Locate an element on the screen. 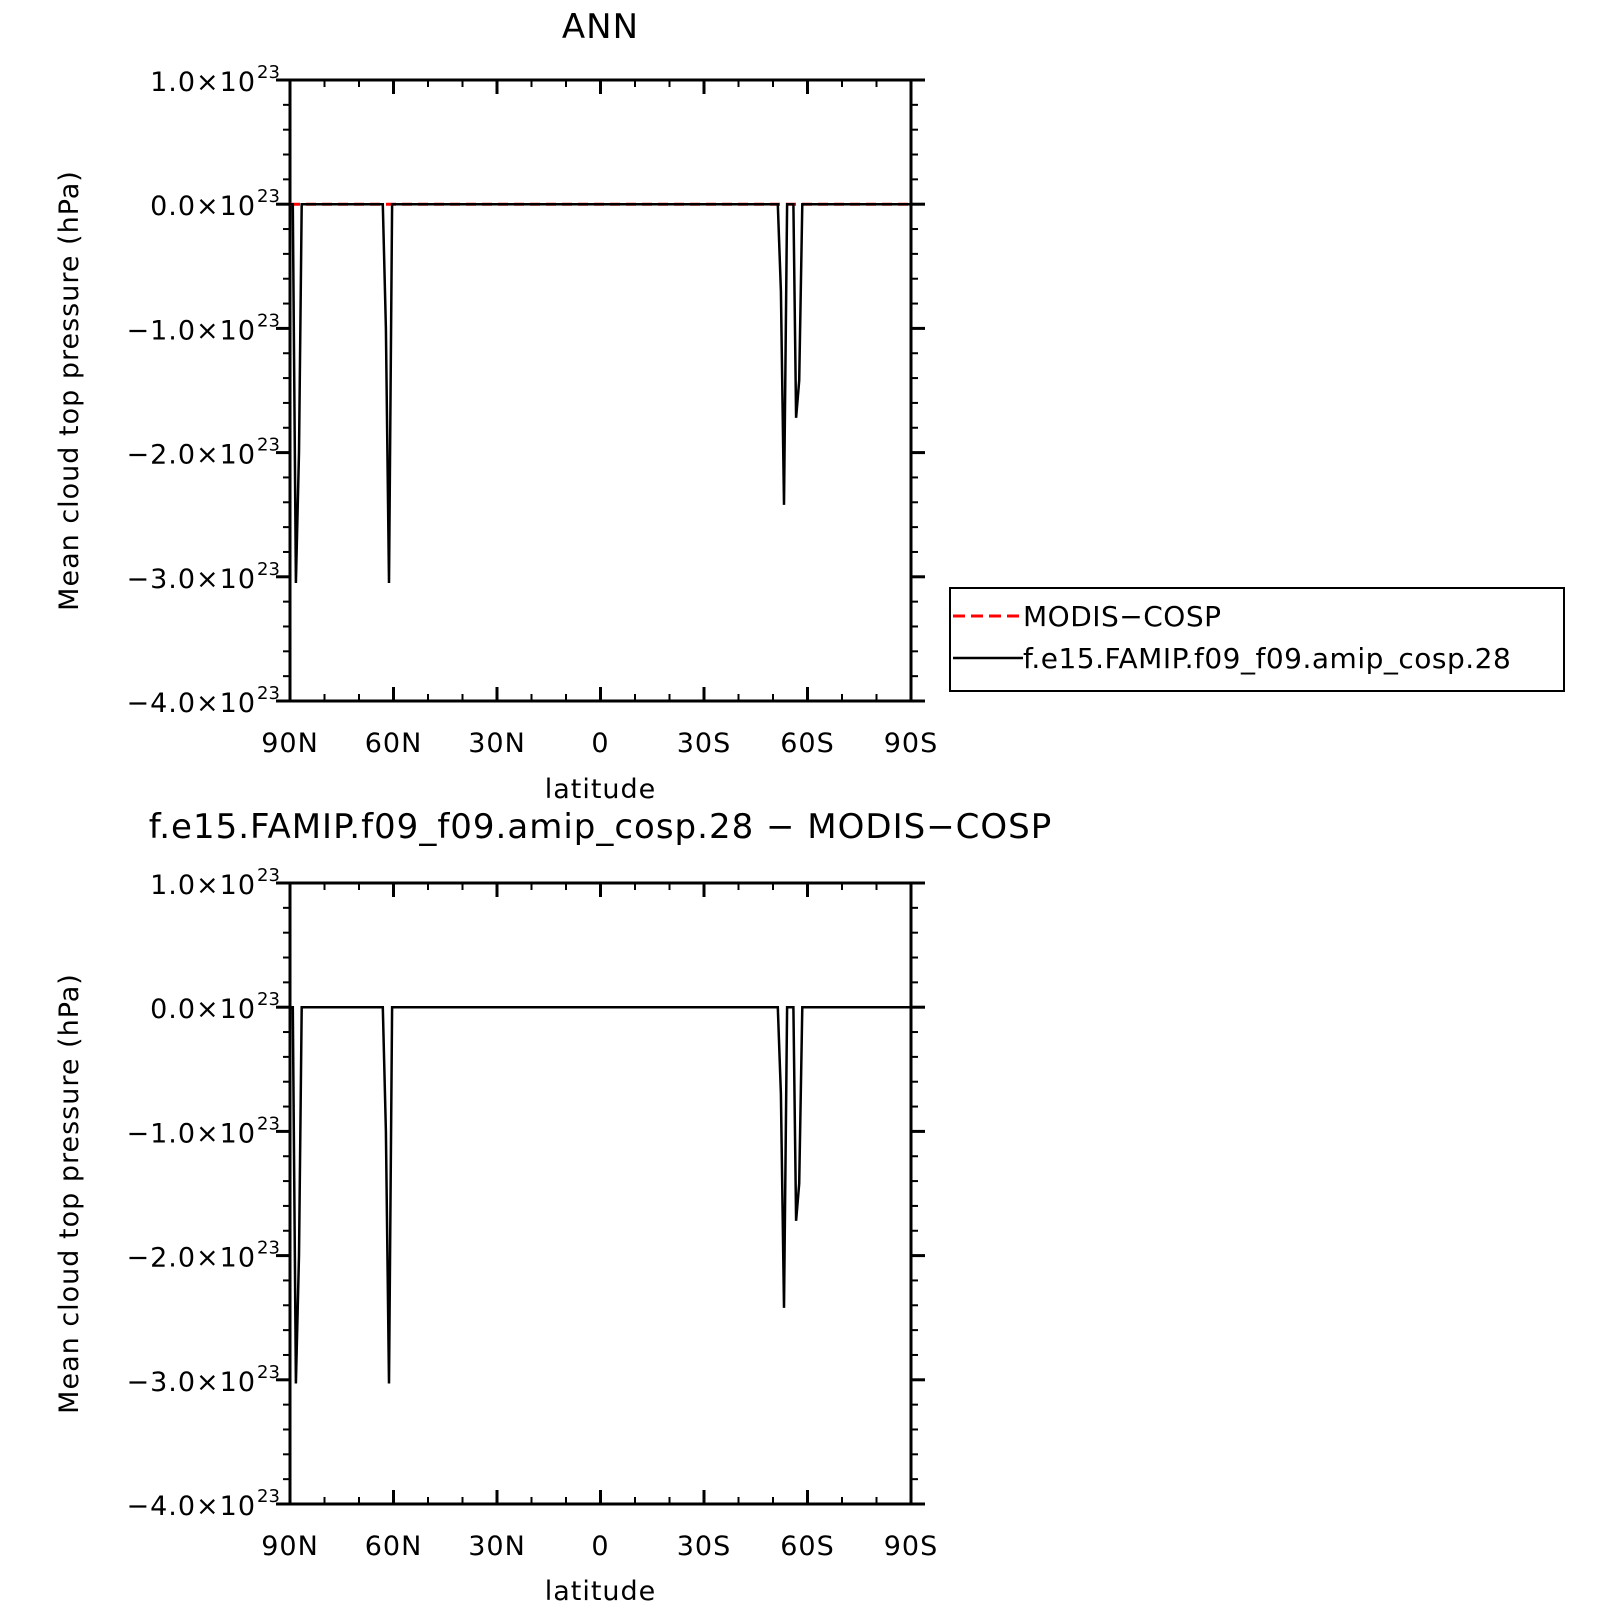  legend-box is located at coordinates (1257, 639).